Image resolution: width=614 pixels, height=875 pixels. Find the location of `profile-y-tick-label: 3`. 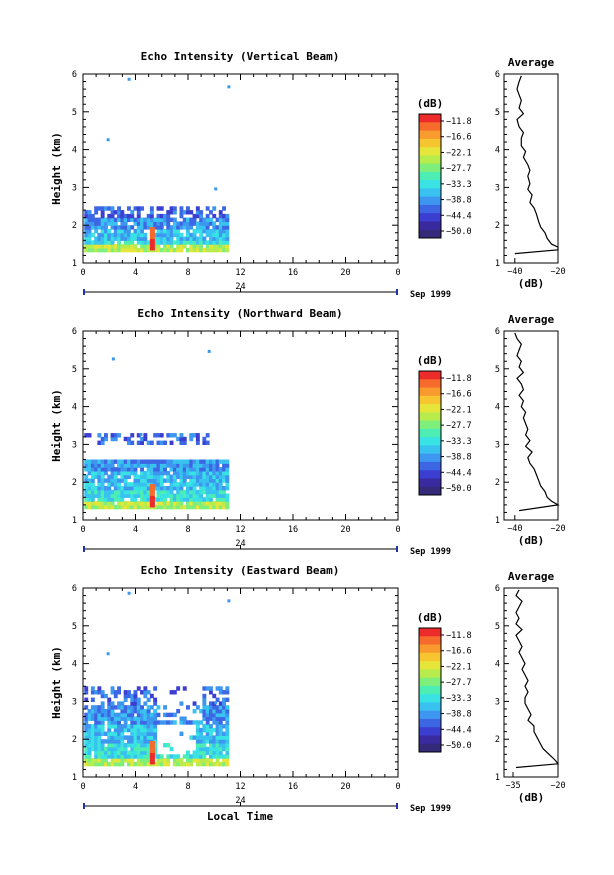

profile-y-tick-label: 3 is located at coordinates (497, 702).